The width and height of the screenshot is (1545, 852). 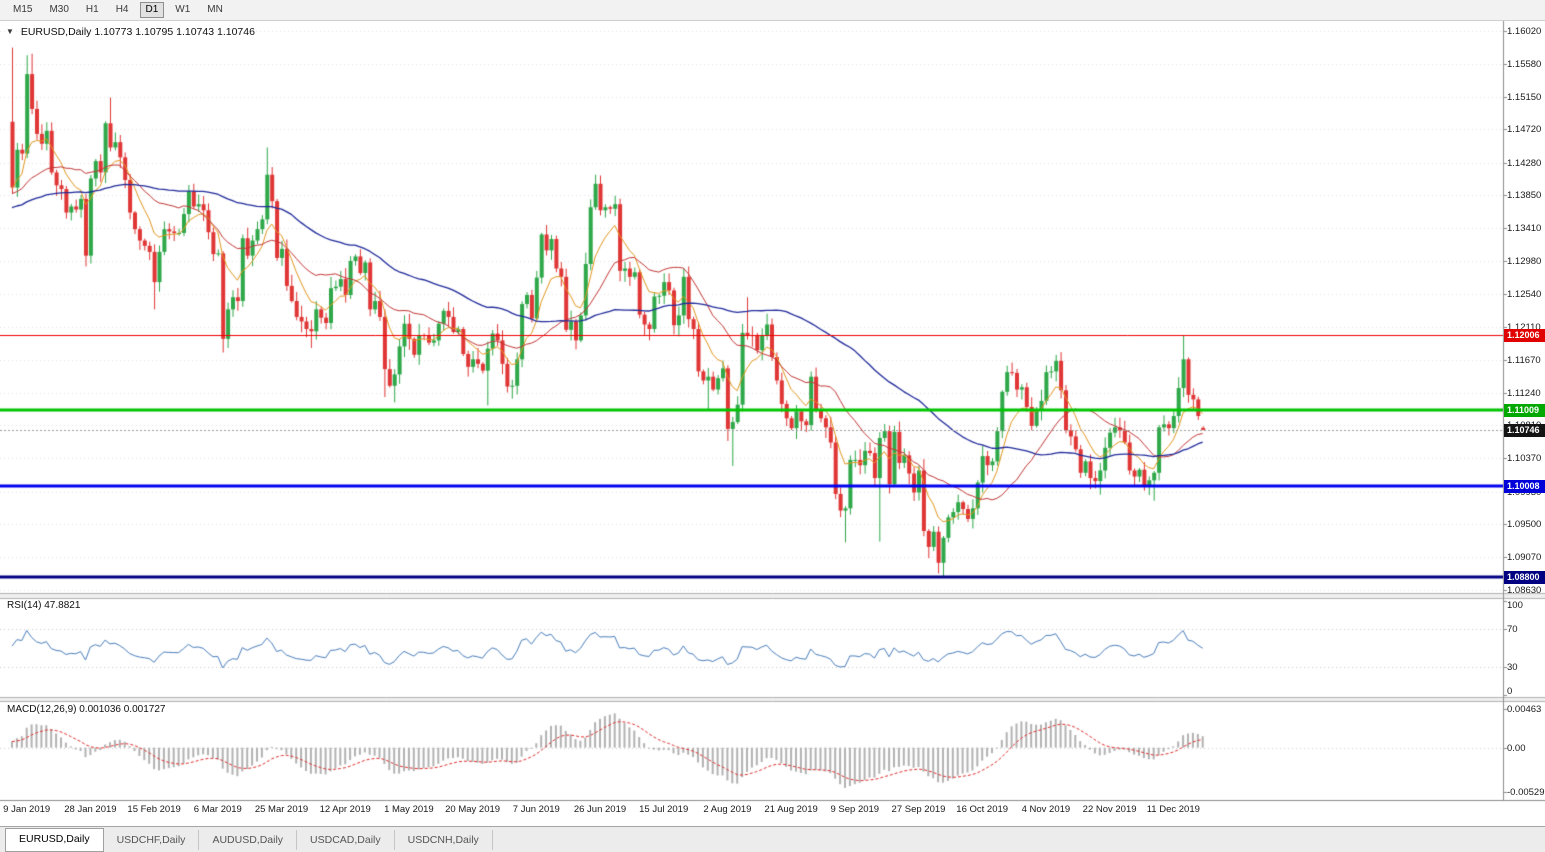 What do you see at coordinates (444, 839) in the screenshot?
I see `tab-usdcnh-daily: USDCNH,Daily` at bounding box center [444, 839].